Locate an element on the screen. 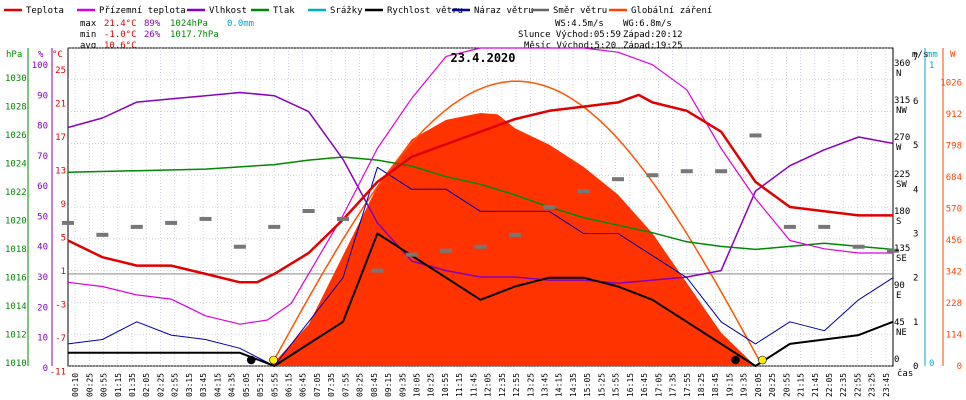 Image resolution: width=966 pixels, height=400 pixels. axis-tick-x: 22:05 is located at coordinates (829, 385).